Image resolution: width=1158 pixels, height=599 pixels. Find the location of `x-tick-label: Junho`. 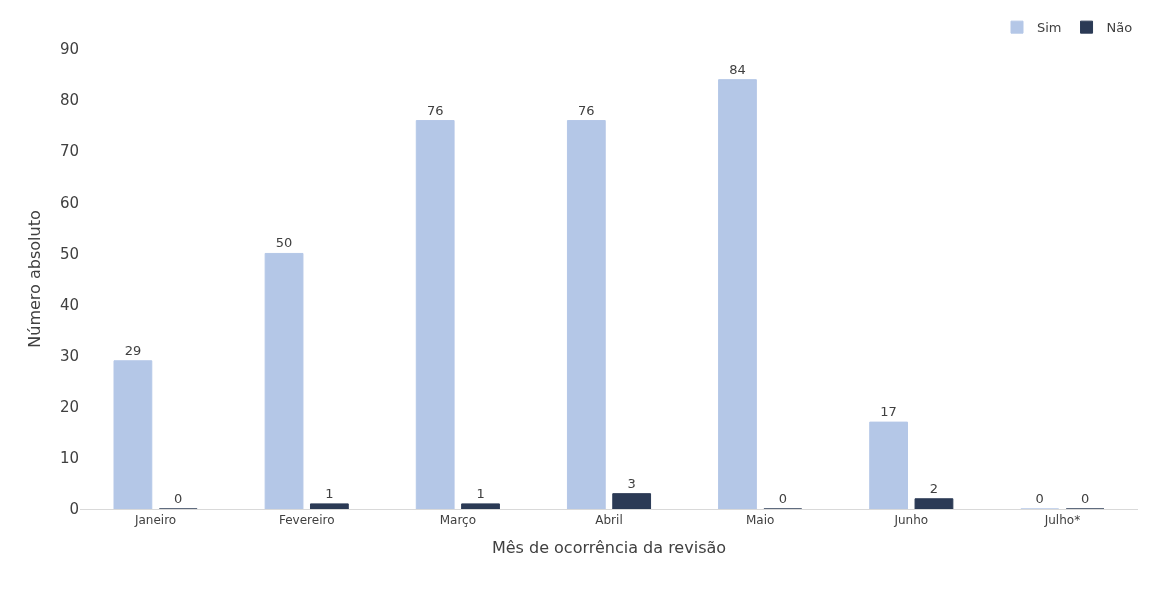

x-tick-label: Junho is located at coordinates (911, 520).